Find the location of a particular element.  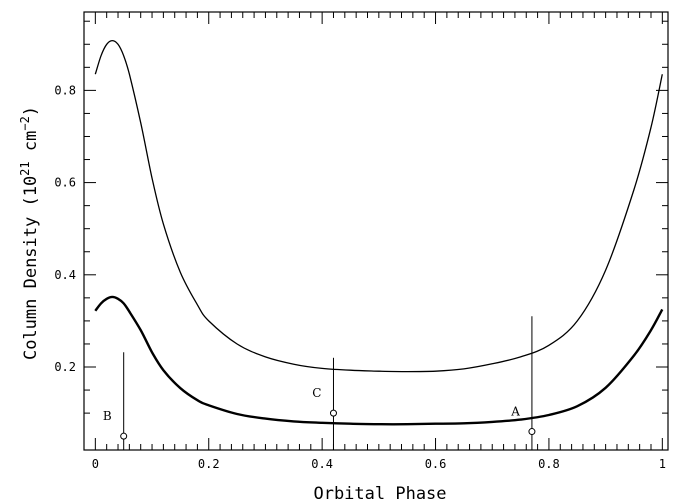

y-tick-label: 0.6 is located at coordinates (65, 183).